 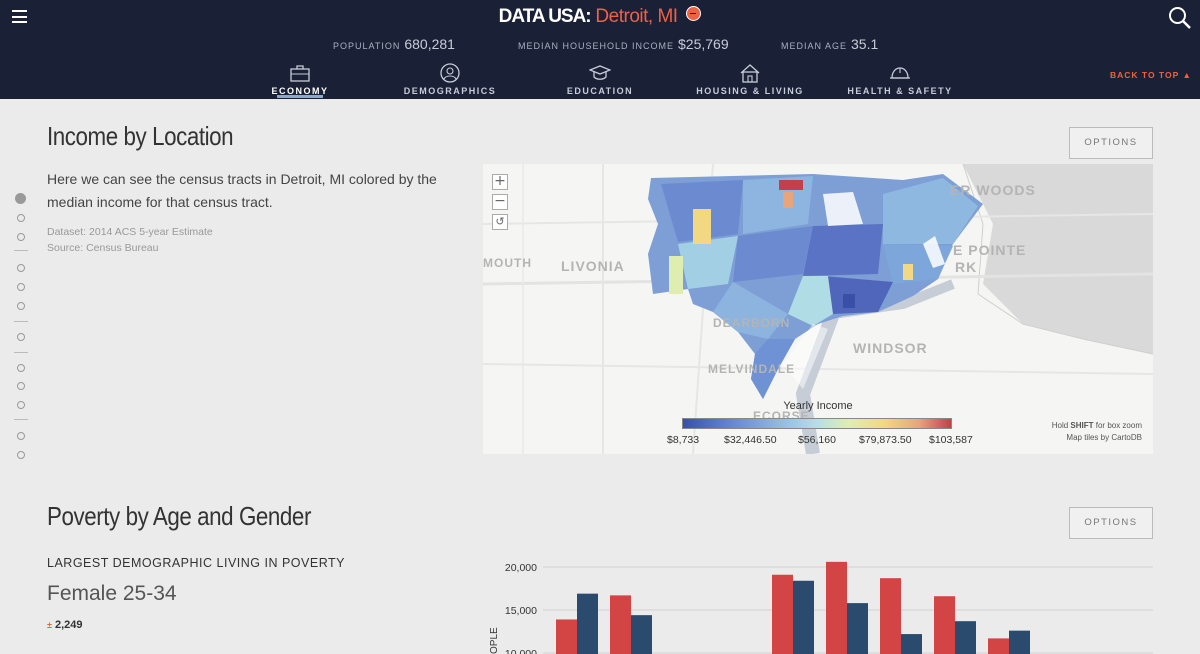 What do you see at coordinates (19, 16) in the screenshot?
I see `hamburger-menu-icon` at bounding box center [19, 16].